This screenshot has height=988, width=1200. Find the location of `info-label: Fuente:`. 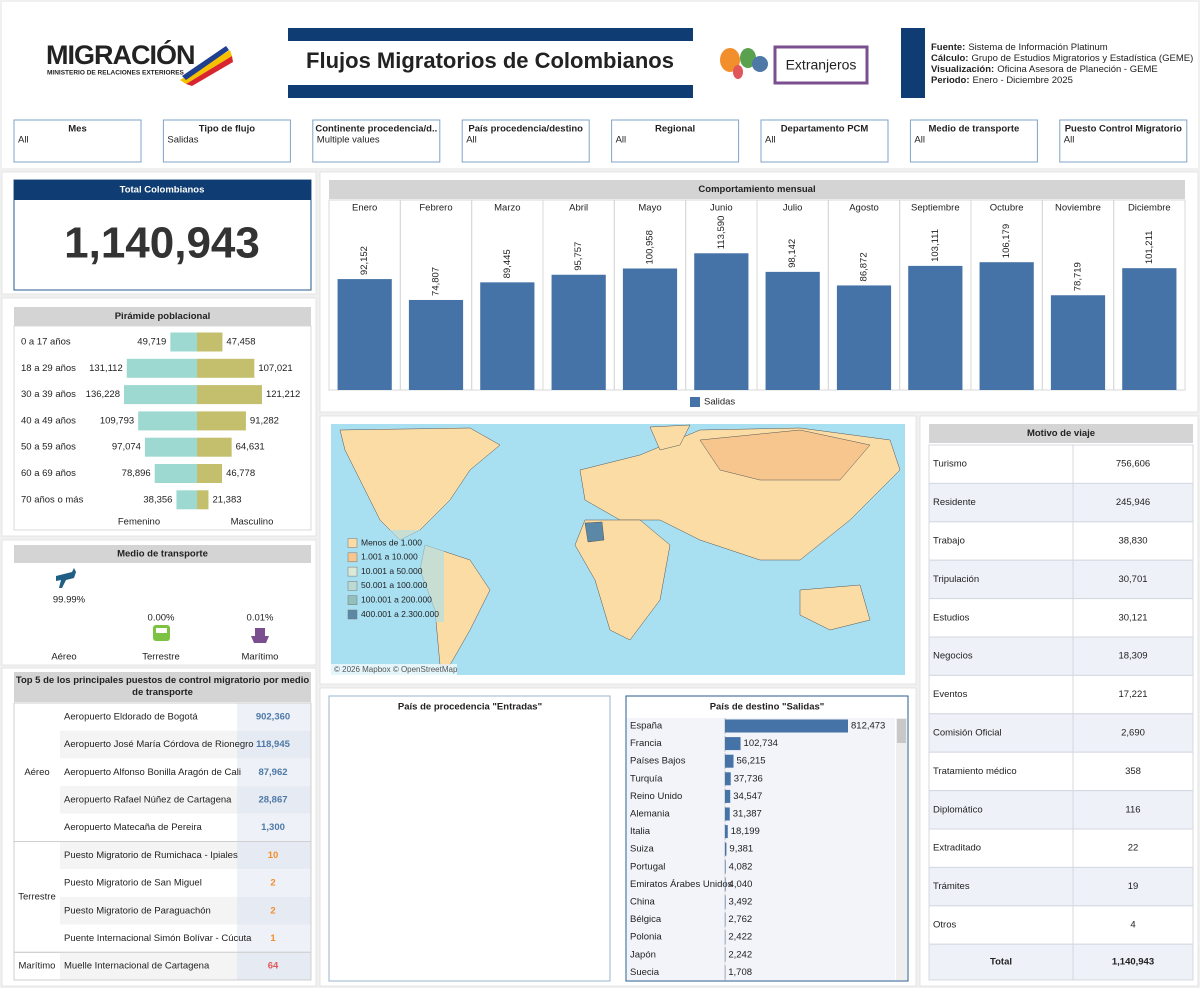

info-label: Fuente: is located at coordinates (948, 47).